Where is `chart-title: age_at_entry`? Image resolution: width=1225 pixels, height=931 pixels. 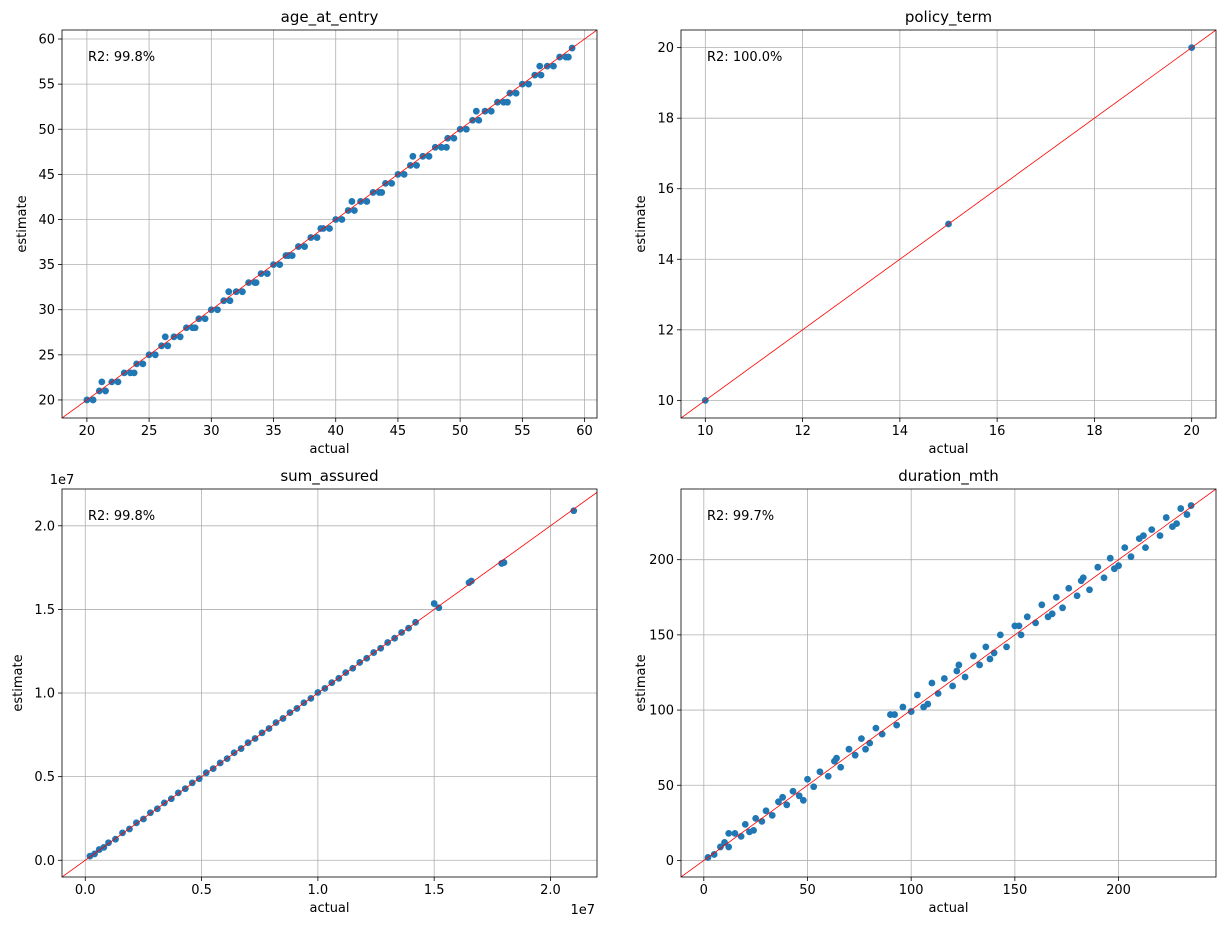
chart-title: age_at_entry is located at coordinates (330, 17).